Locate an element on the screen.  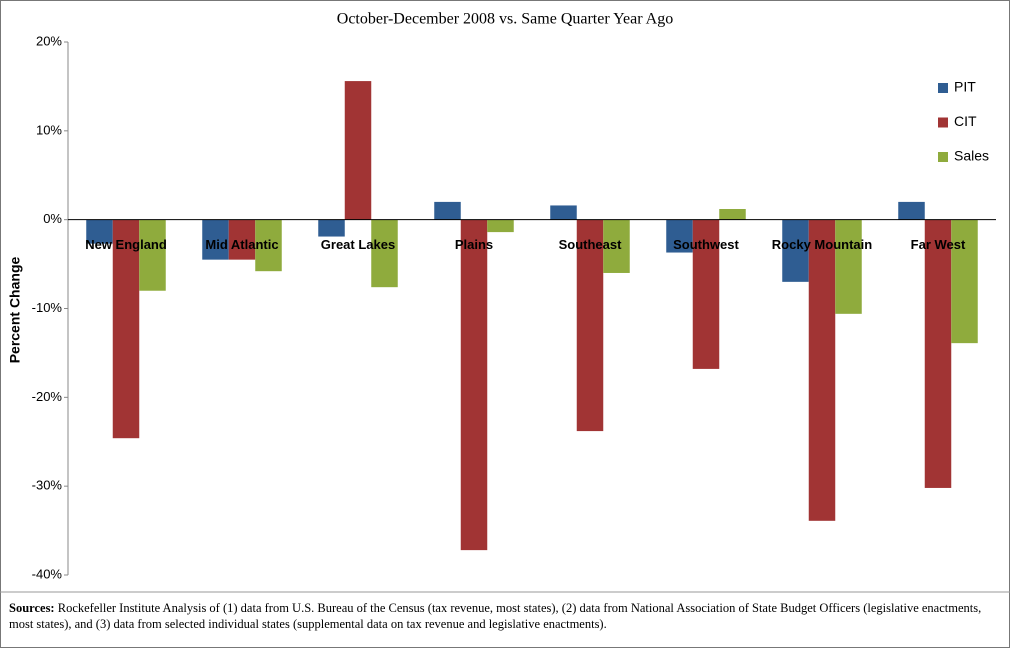
y-tick-label: -20% is located at coordinates (47, 396).